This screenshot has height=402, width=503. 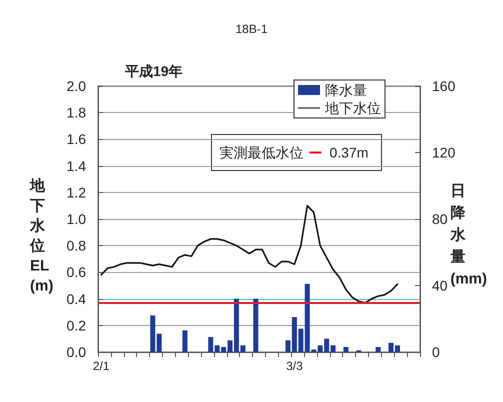 I want to click on y-tick-label: 0.0, so click(x=76, y=352).